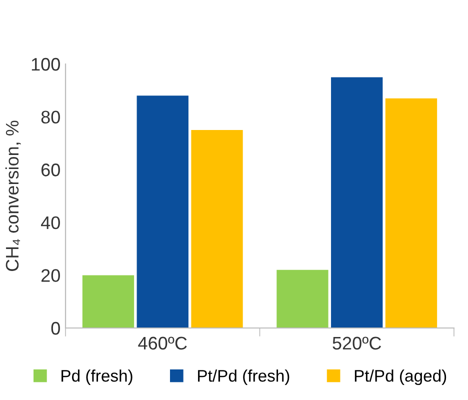  What do you see at coordinates (46, 64) in the screenshot?
I see `y-tick-label: 100` at bounding box center [46, 64].